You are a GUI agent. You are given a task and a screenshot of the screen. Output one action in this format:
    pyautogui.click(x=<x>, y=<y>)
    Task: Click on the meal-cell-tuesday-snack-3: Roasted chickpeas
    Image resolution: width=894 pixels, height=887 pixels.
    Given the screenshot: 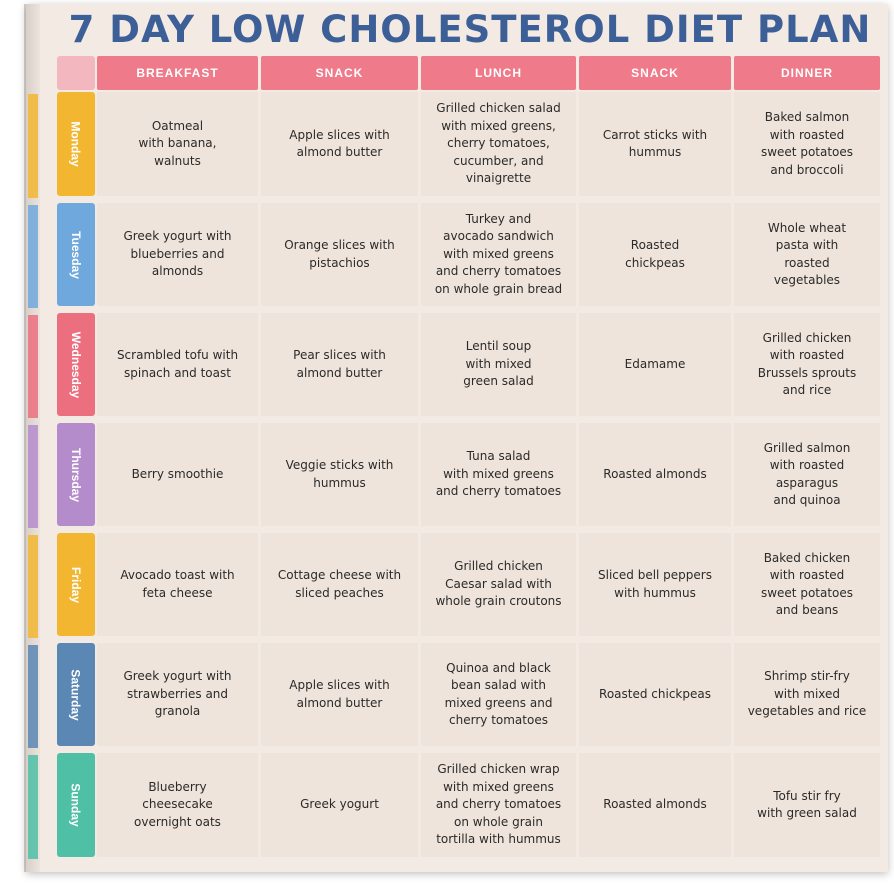 What is the action you would take?
    pyautogui.click(x=655, y=254)
    